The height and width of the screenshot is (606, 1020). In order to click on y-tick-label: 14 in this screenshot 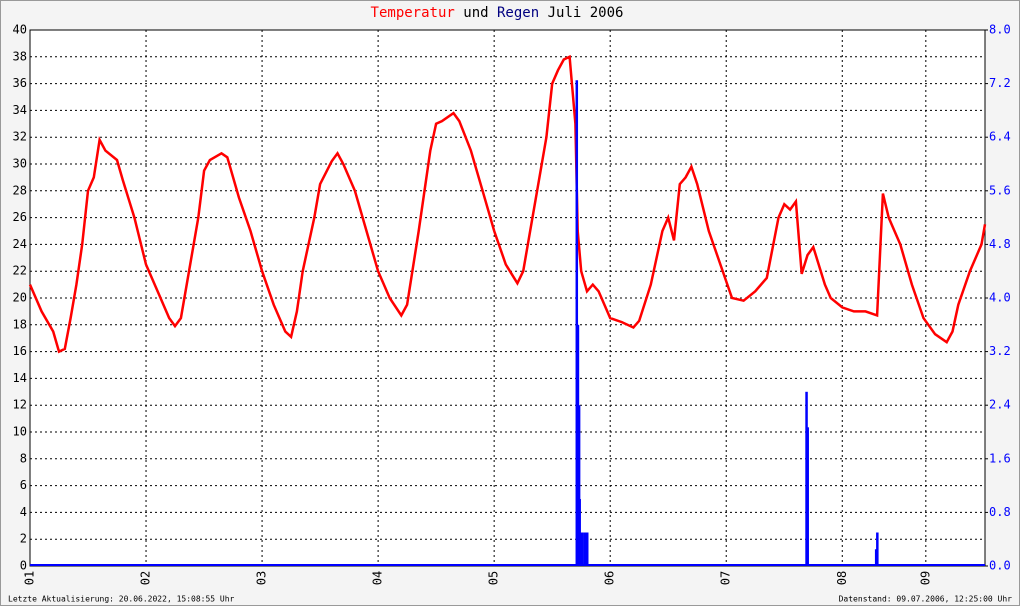, I will do `click(20, 378)`.